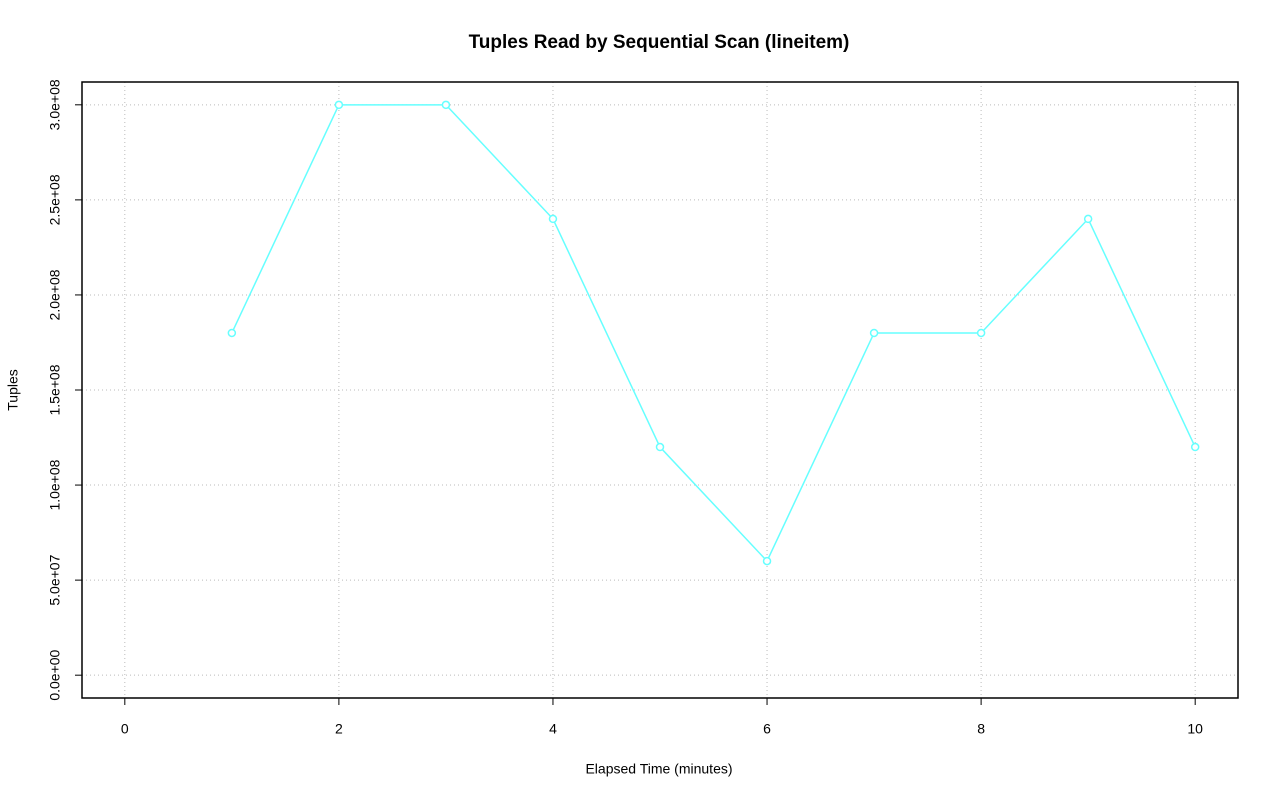 The width and height of the screenshot is (1280, 801). What do you see at coordinates (55, 389) in the screenshot?
I see `y-tick-label: 1.5e+08` at bounding box center [55, 389].